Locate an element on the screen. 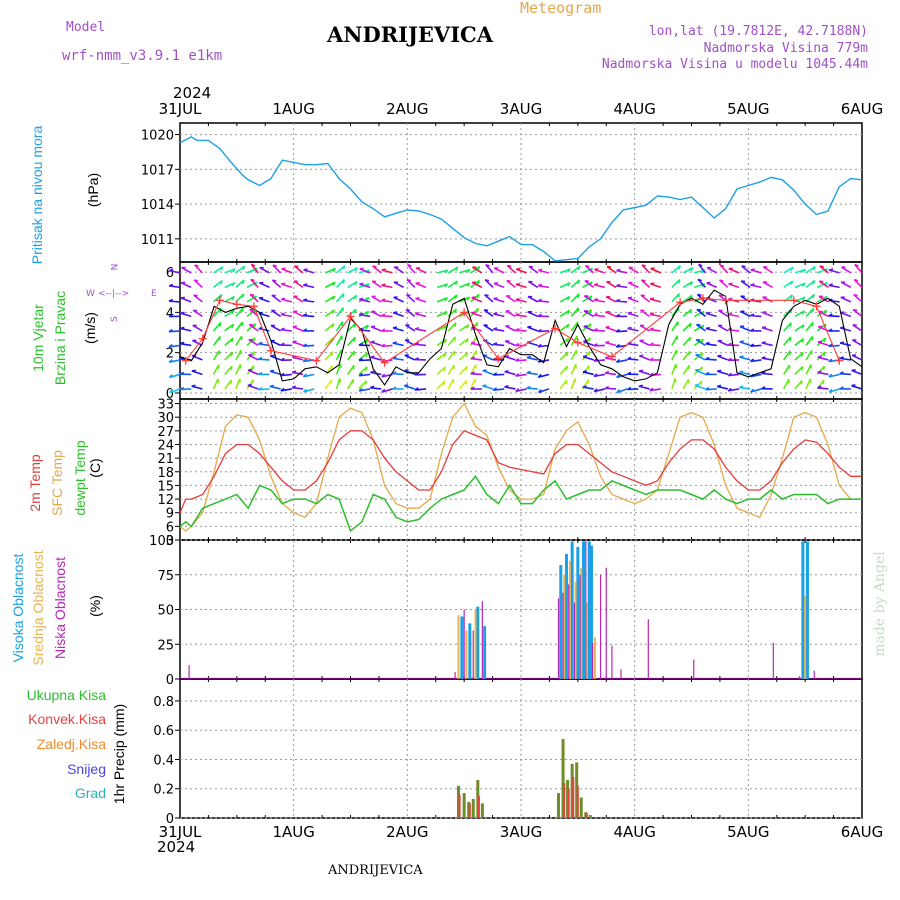  precip-bar-total is located at coordinates (482, 810).